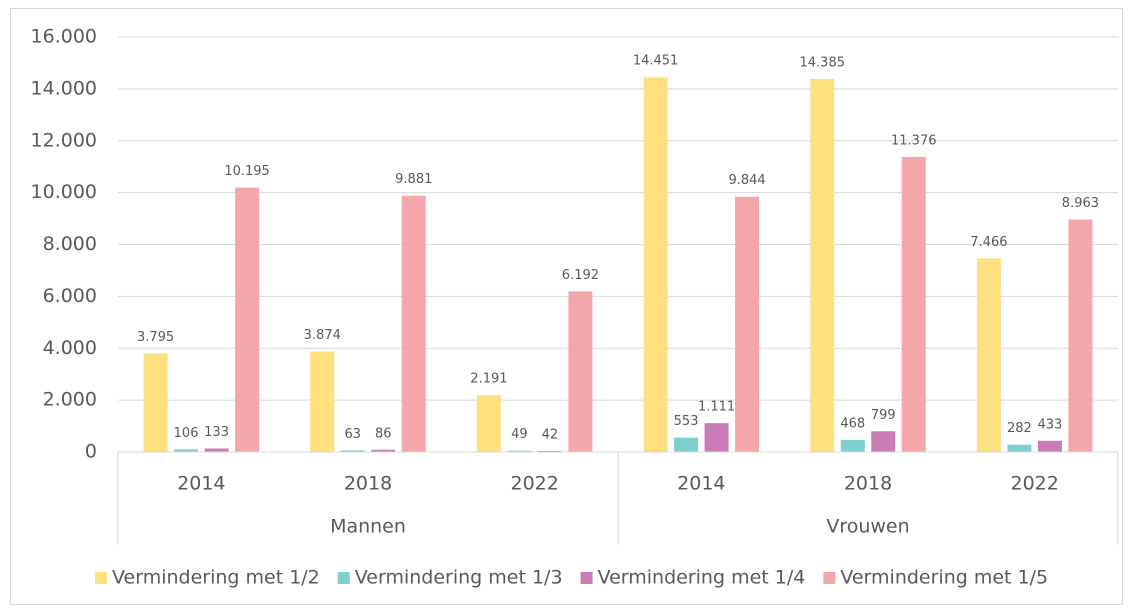  What do you see at coordinates (823, 62) in the screenshot?
I see `value-label: 14.385` at bounding box center [823, 62].